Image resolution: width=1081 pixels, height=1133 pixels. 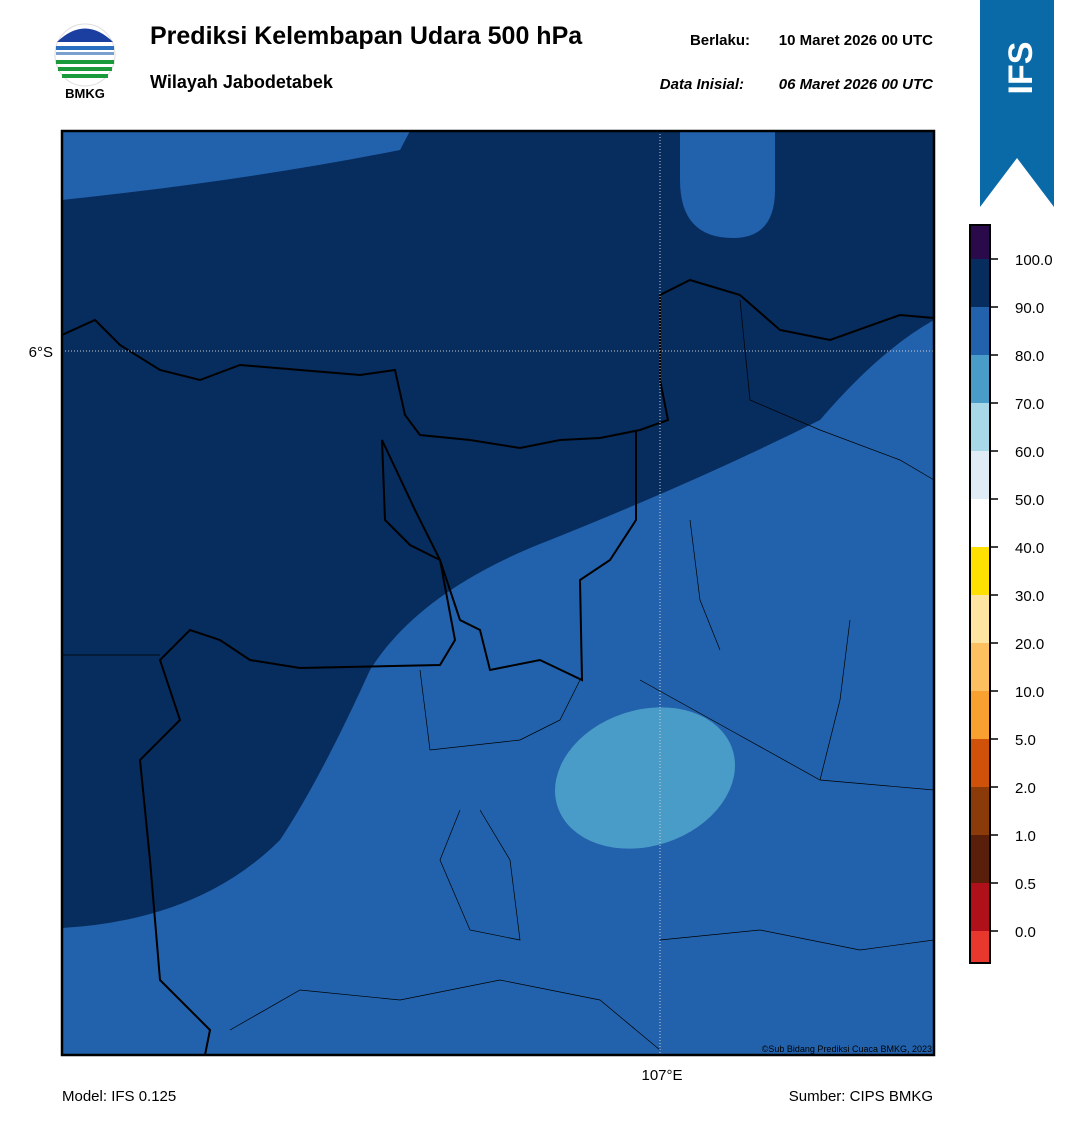 I want to click on lat-label: 6°S, so click(x=41, y=352).